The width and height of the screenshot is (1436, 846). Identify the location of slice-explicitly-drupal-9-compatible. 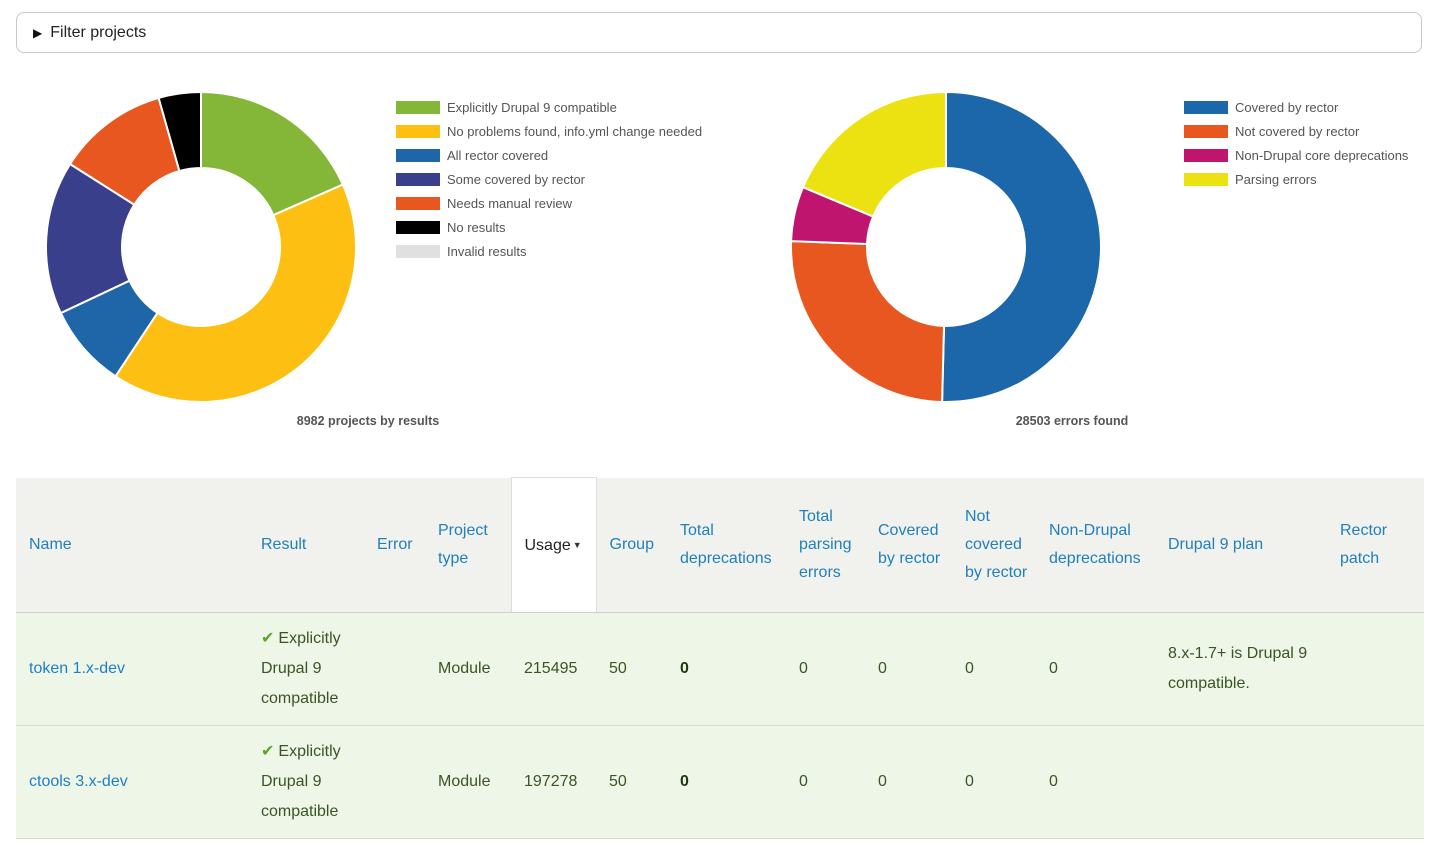
(272, 154).